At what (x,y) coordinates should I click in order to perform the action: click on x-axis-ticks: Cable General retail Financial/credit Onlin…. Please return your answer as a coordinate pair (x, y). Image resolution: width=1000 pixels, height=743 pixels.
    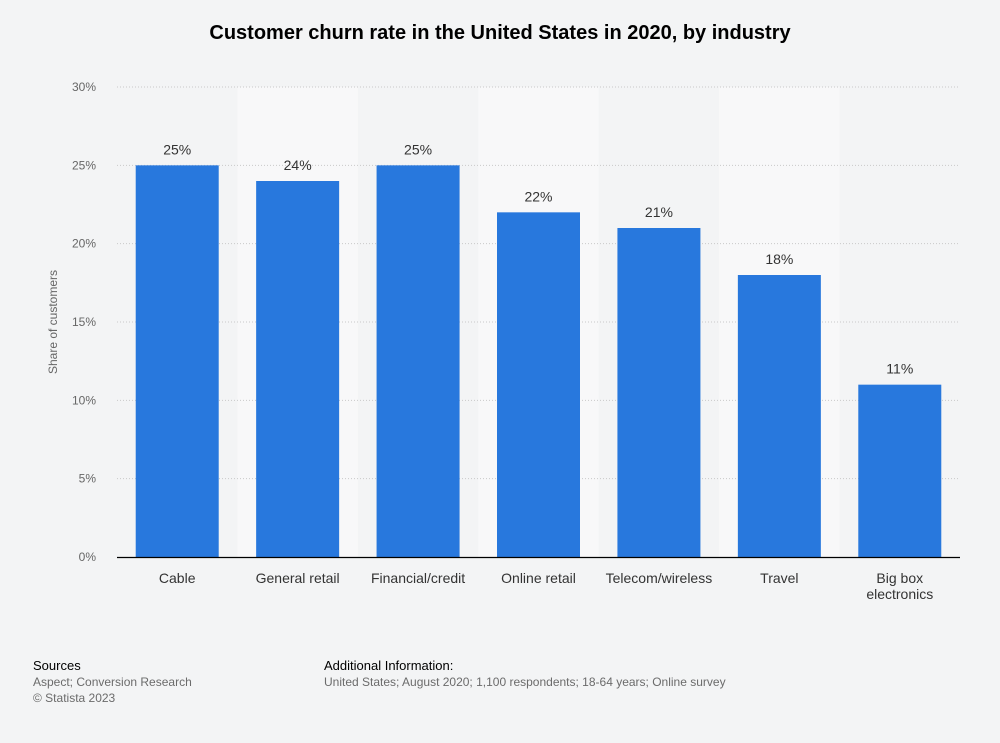
    Looking at the image, I should click on (546, 586).